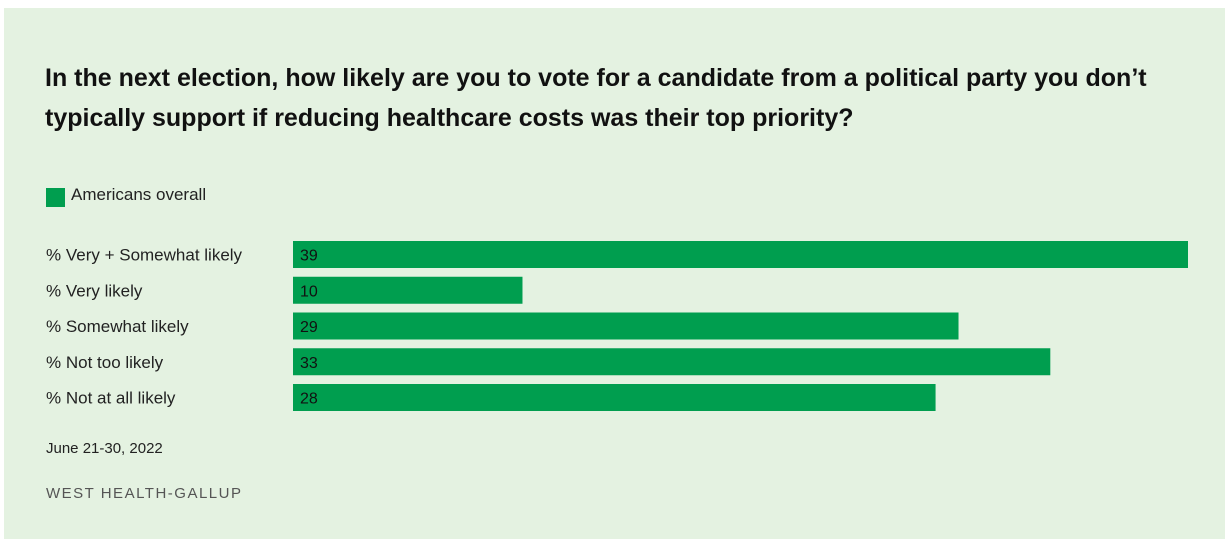 The image size is (1229, 543). What do you see at coordinates (309, 291) in the screenshot?
I see `bar-value-label: 10` at bounding box center [309, 291].